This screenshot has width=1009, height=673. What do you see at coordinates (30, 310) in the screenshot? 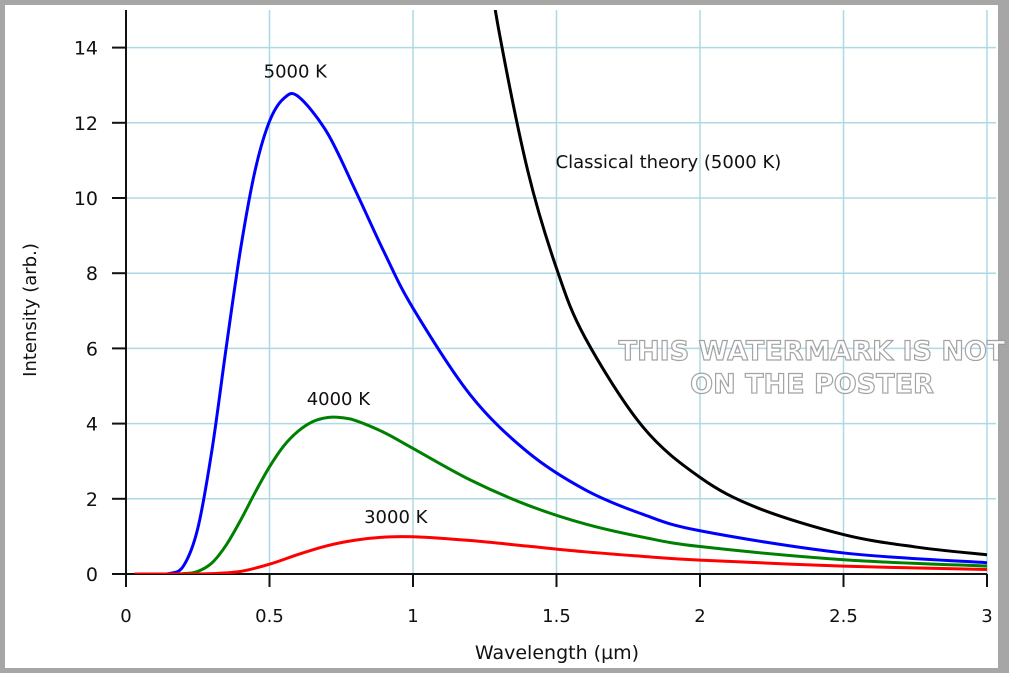
I see `y-axis-label: Intensity (arb.)` at bounding box center [30, 310].